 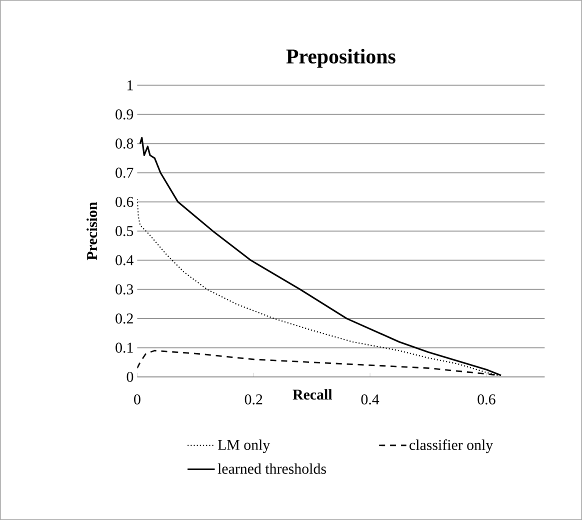 I want to click on y-tick-label: 0.7, so click(x=125, y=173).